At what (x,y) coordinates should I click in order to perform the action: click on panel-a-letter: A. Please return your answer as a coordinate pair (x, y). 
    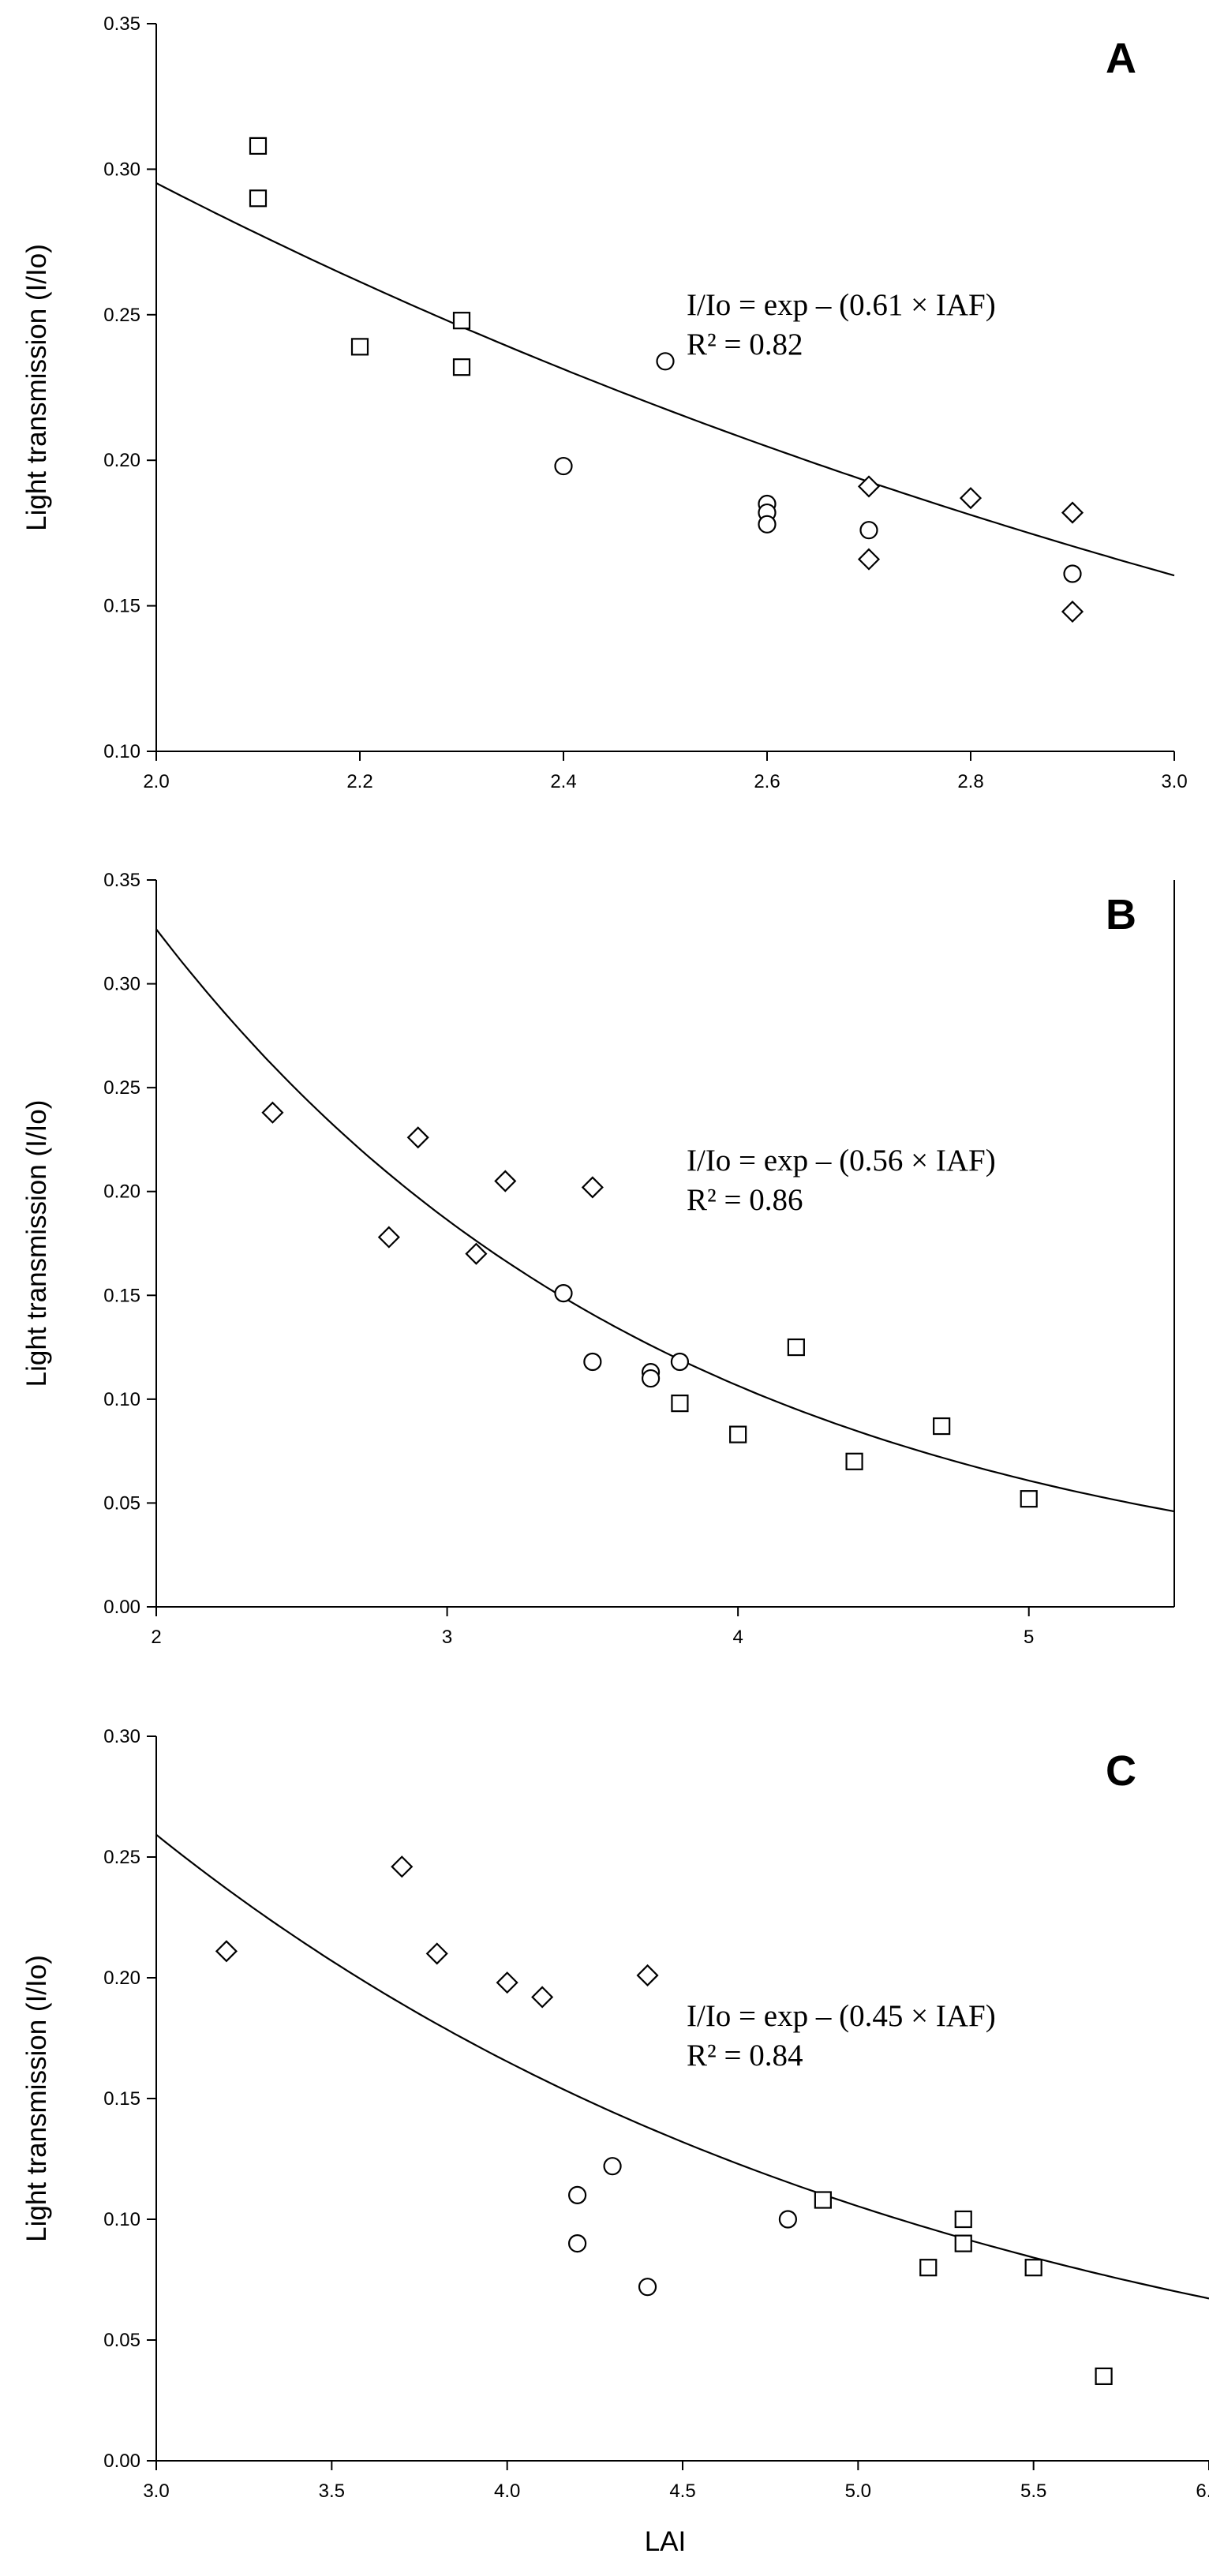
    Looking at the image, I should click on (1121, 58).